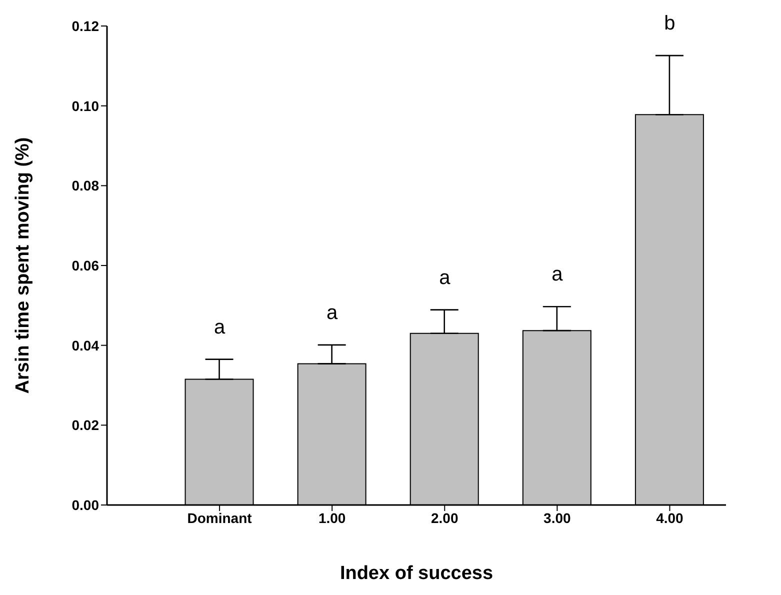  Describe the element at coordinates (417, 573) in the screenshot. I see `x-axis-title: Index of success` at that location.